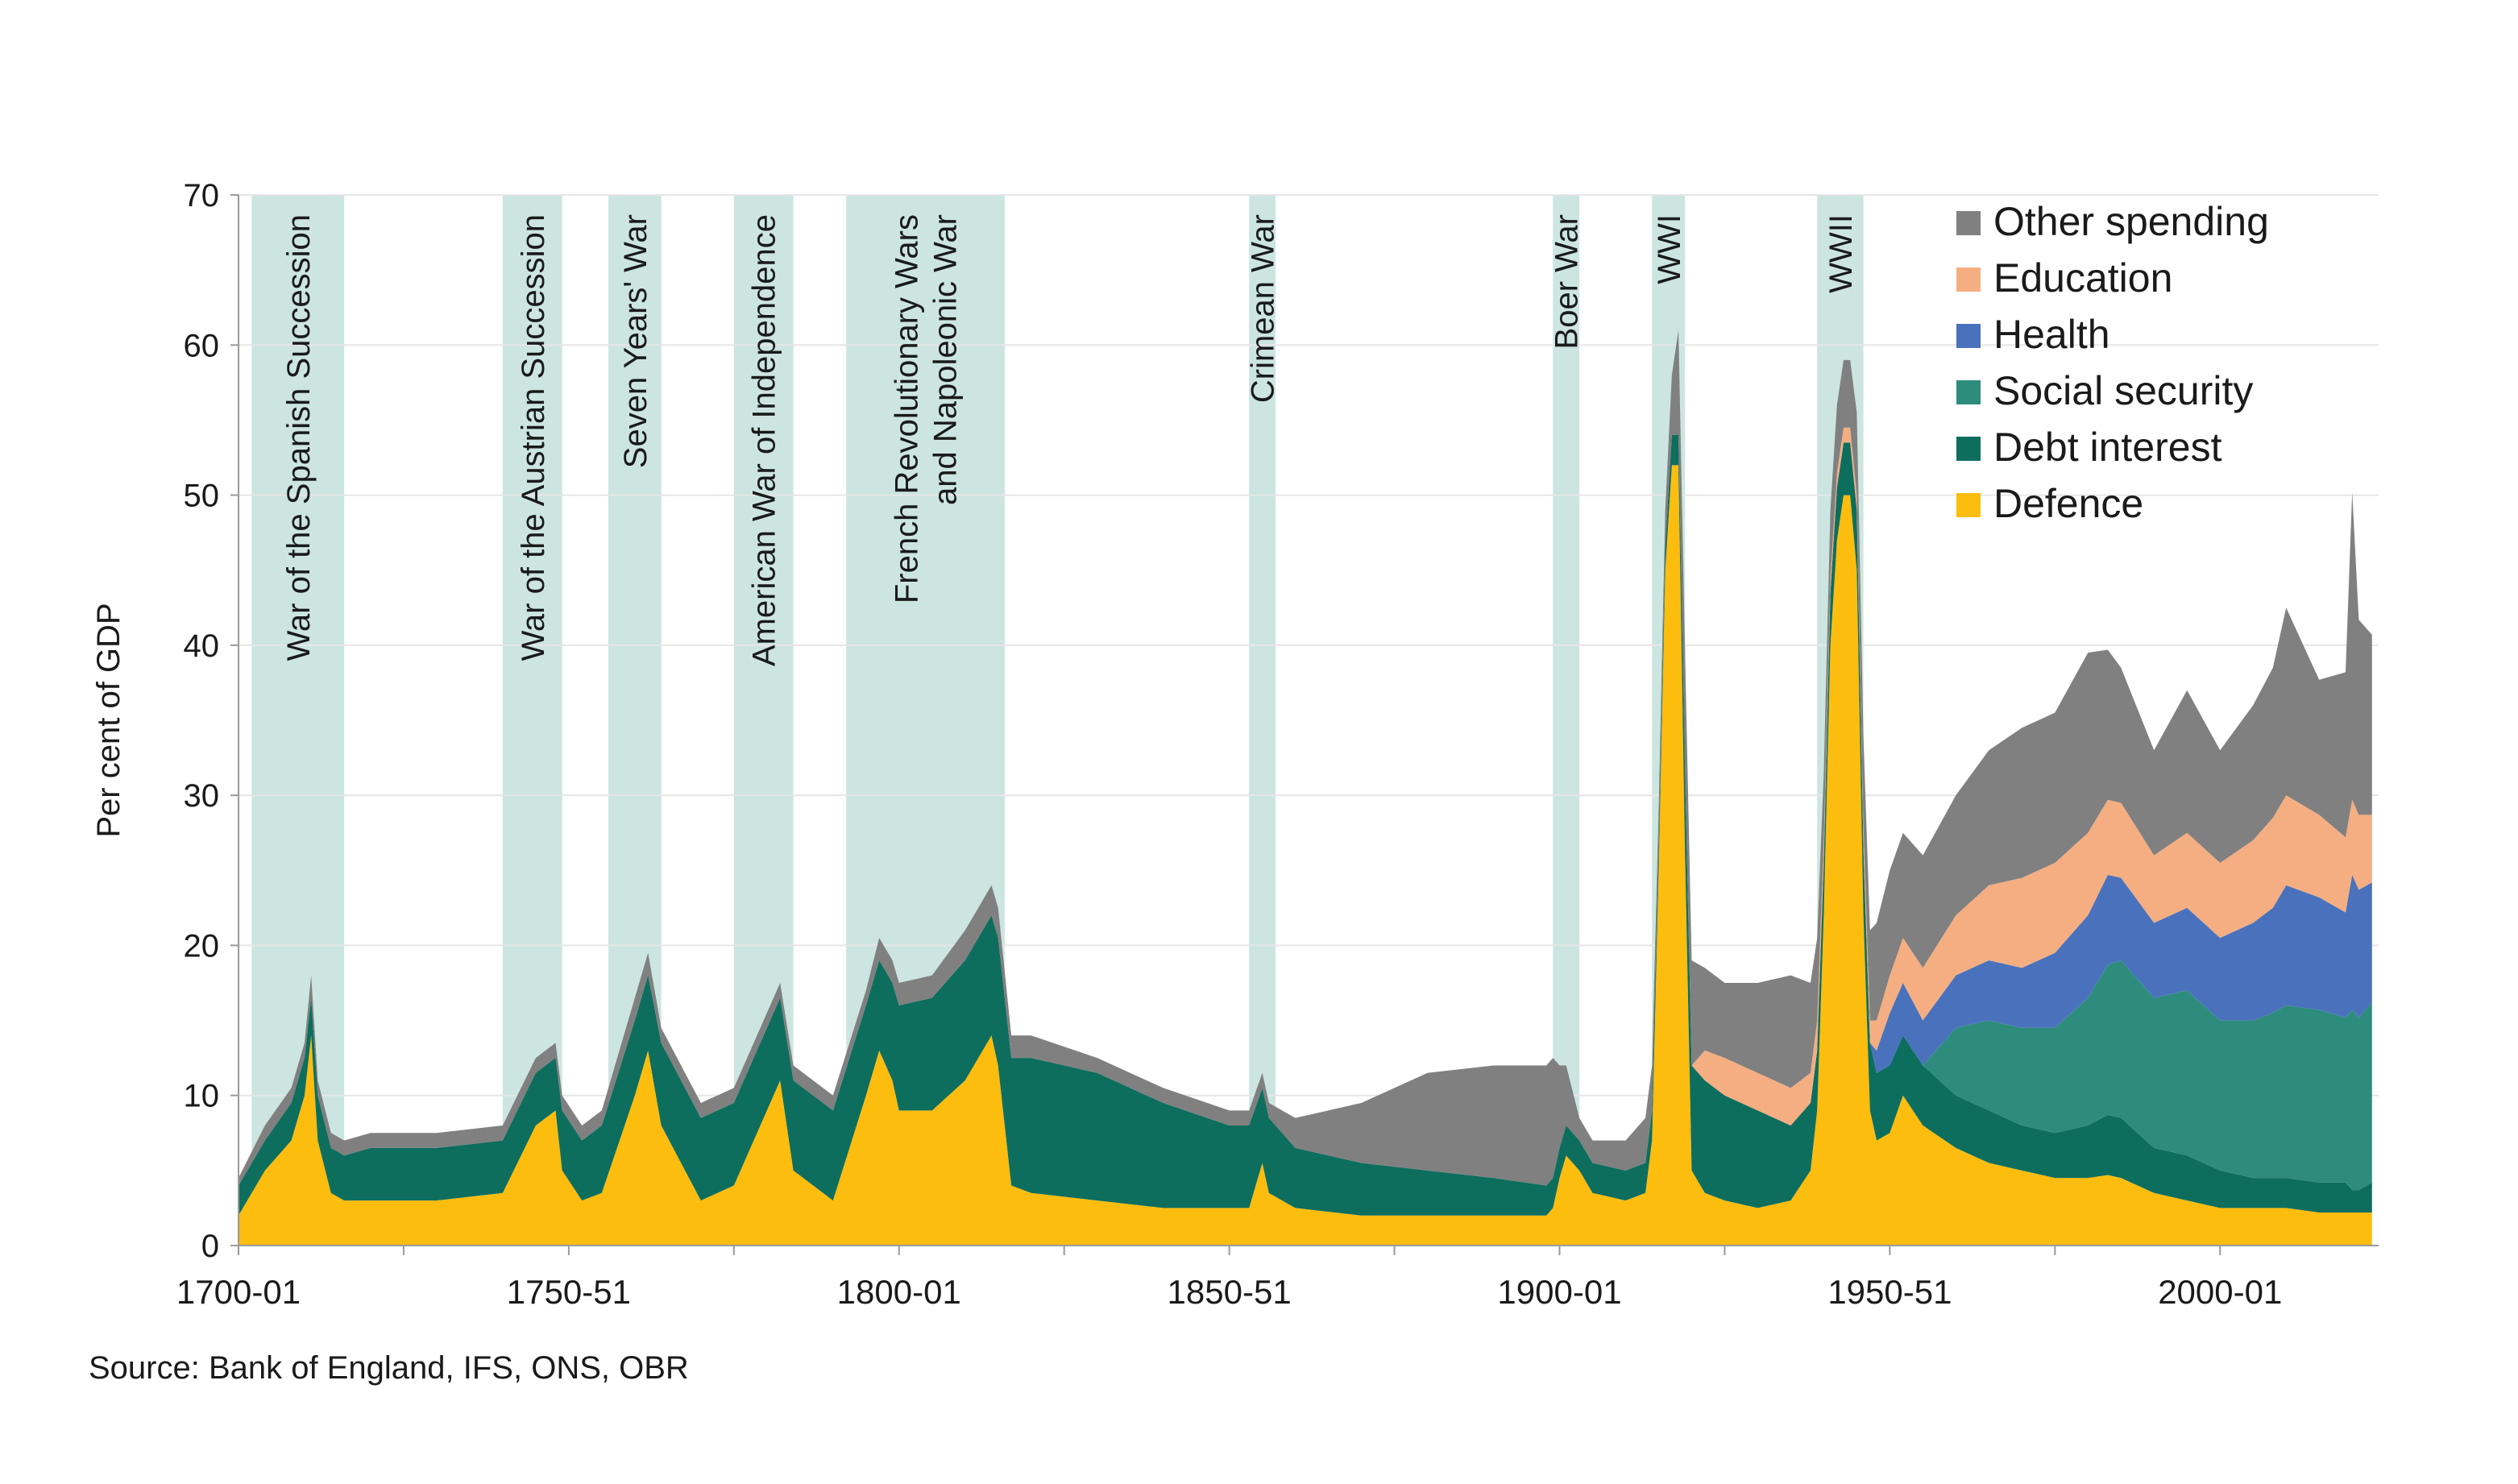  I want to click on legend-label-defence: Defence, so click(2068, 503).